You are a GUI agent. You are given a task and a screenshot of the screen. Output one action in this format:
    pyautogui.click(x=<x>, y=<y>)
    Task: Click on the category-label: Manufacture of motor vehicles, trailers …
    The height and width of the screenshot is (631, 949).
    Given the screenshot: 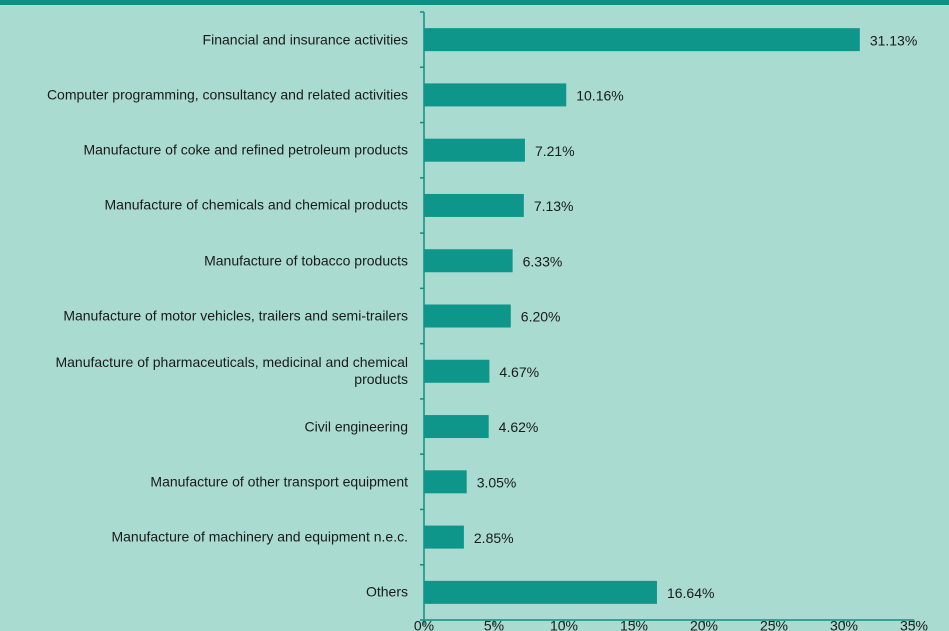 What is the action you would take?
    pyautogui.click(x=235, y=315)
    